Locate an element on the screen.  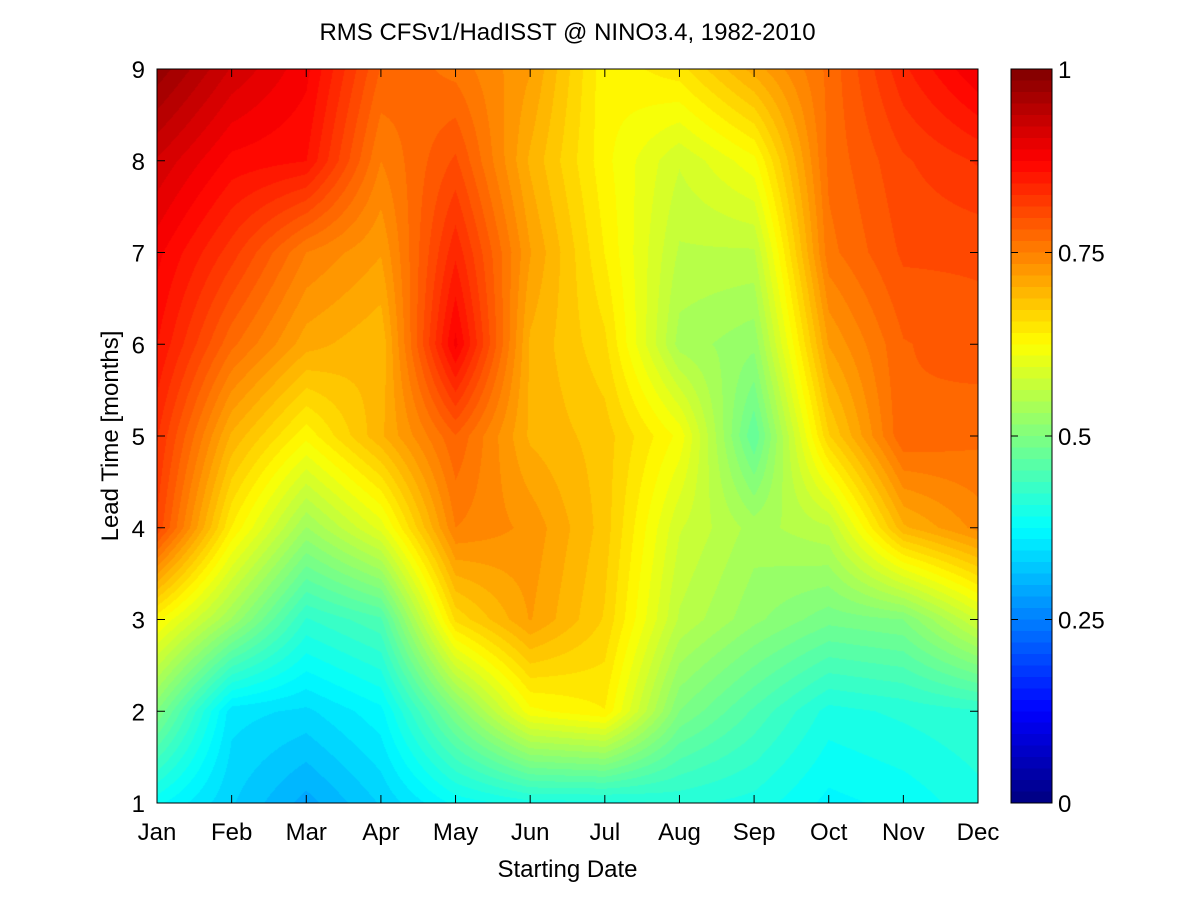
colorbar-tick-label: 0.5 is located at coordinates (1074, 437).